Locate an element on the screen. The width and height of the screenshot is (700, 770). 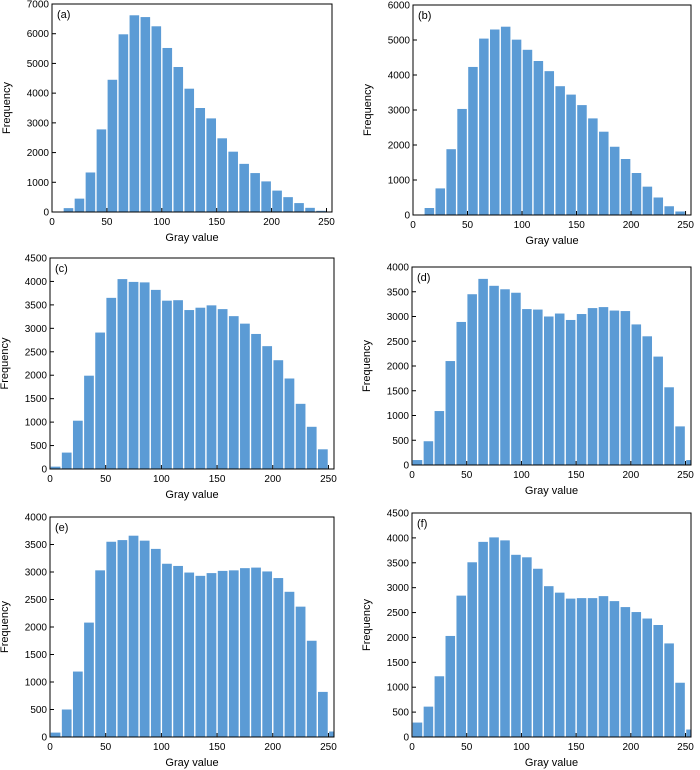
x-tick-label: 100 is located at coordinates (161, 222).